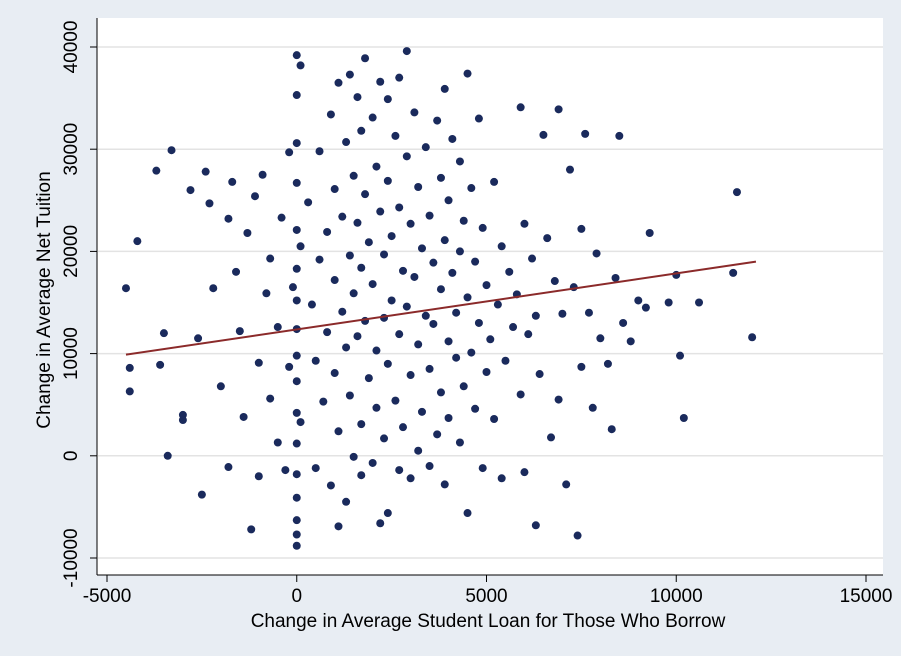 Image resolution: width=901 pixels, height=656 pixels. What do you see at coordinates (71, 149) in the screenshot?
I see `y-tick-label: 30000` at bounding box center [71, 149].